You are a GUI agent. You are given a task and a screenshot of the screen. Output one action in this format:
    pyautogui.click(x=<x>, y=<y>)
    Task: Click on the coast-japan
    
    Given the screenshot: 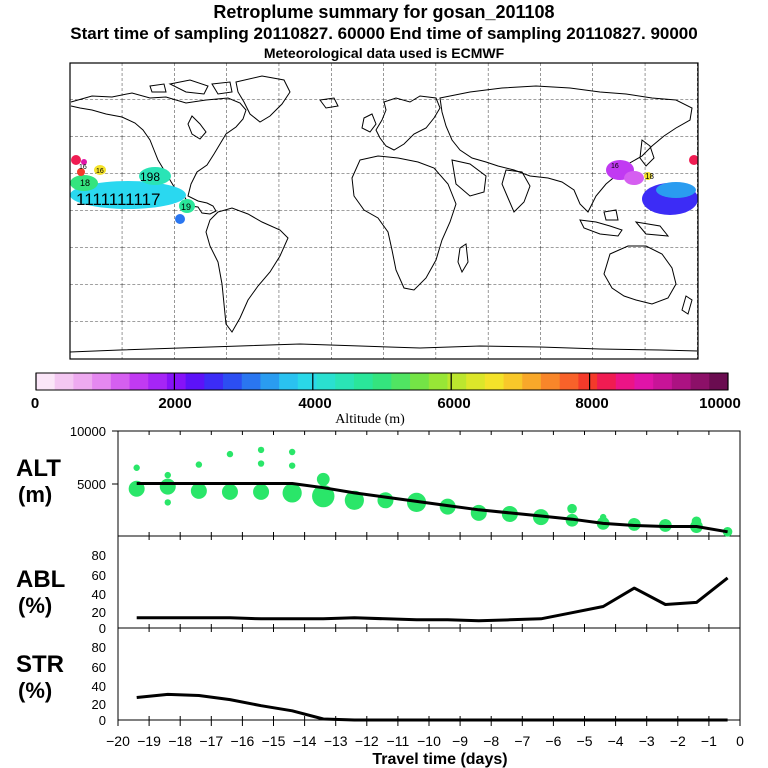 What is the action you would take?
    pyautogui.click(x=647, y=153)
    